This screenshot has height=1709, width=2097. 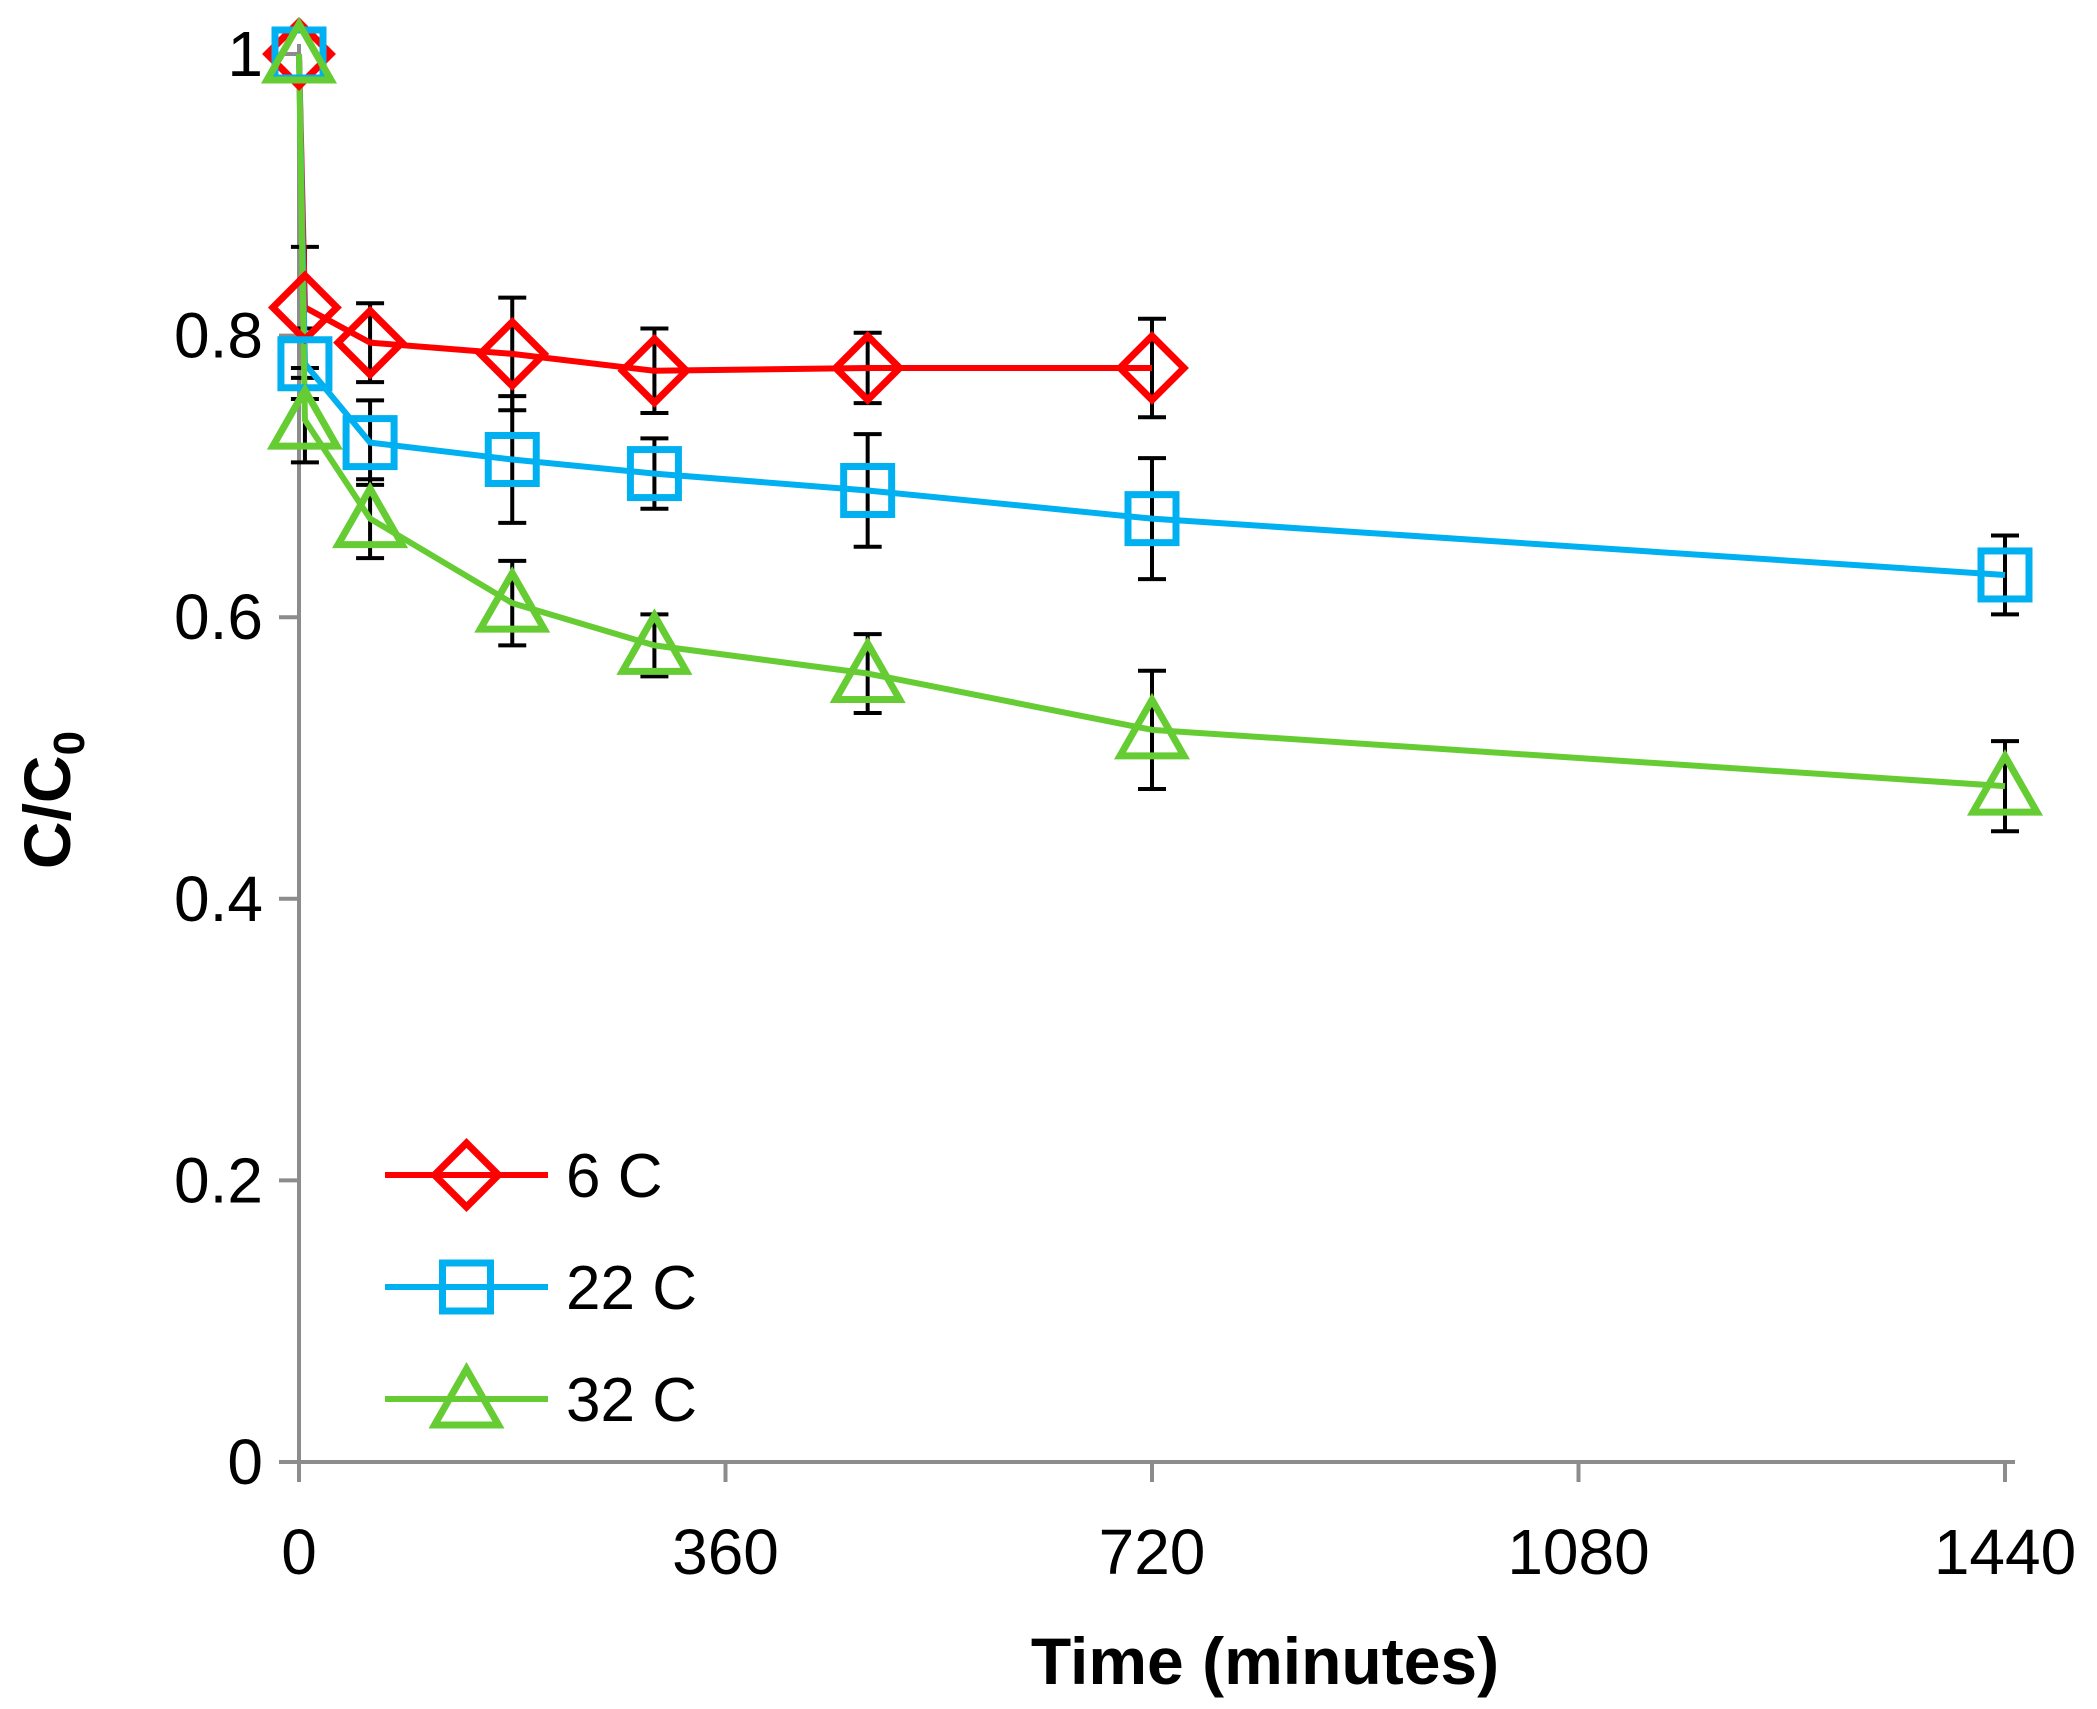 What do you see at coordinates (466, 1175) in the screenshot?
I see `legend-marker-6-c` at bounding box center [466, 1175].